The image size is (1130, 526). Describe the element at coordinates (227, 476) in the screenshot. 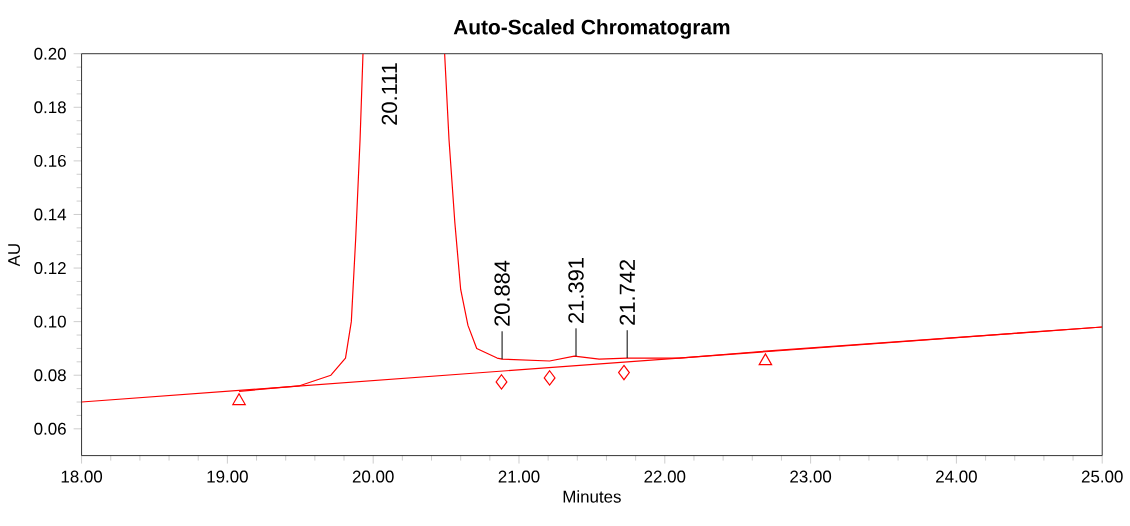

I see `x-tick-label: 19.00` at that location.